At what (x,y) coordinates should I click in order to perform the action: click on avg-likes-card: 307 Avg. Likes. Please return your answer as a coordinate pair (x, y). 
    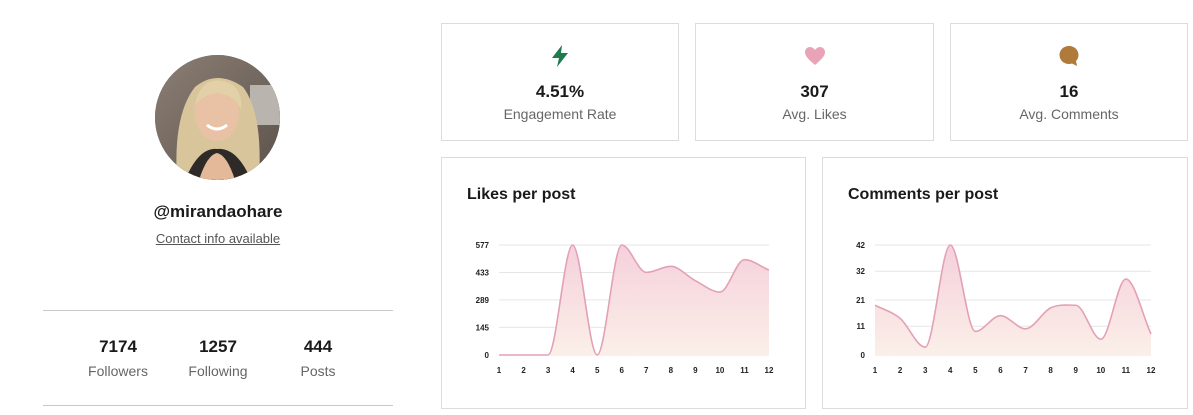
    Looking at the image, I should click on (814, 82).